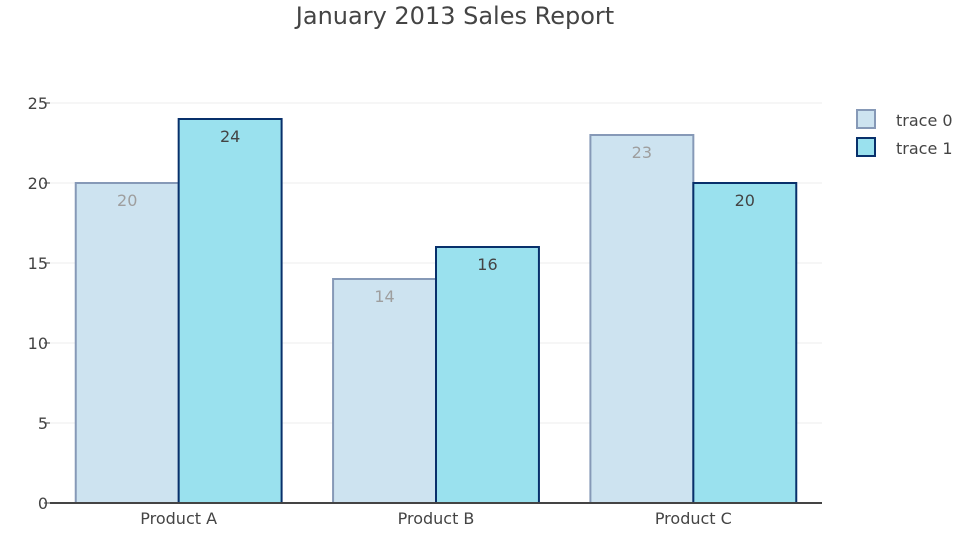 The height and width of the screenshot is (545, 967). What do you see at coordinates (38, 183) in the screenshot?
I see `y-tick-label: 20` at bounding box center [38, 183].